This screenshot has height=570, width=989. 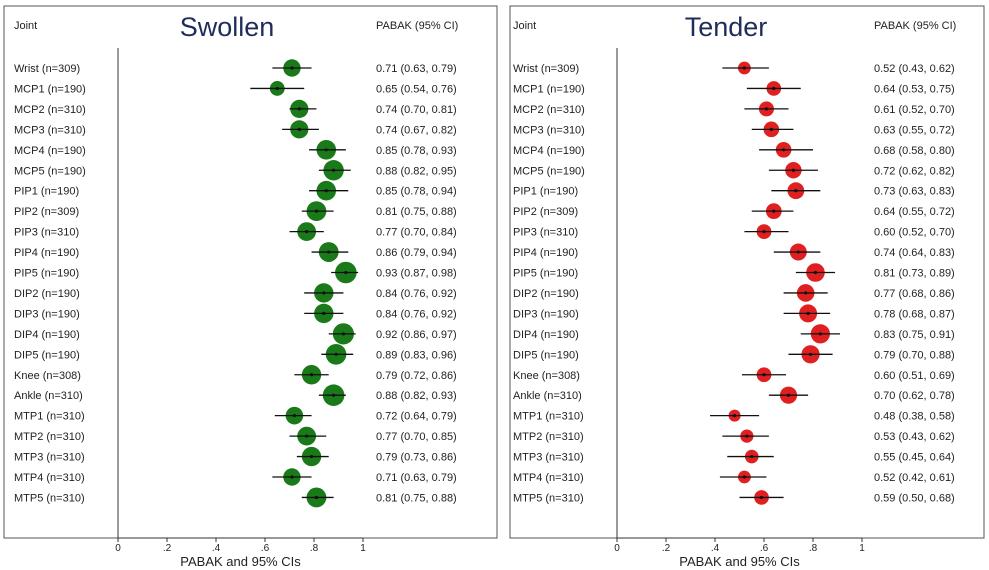 What do you see at coordinates (416, 151) in the screenshot?
I see `pabak-ci-value: 0.85 (0.78, 0.93)` at bounding box center [416, 151].